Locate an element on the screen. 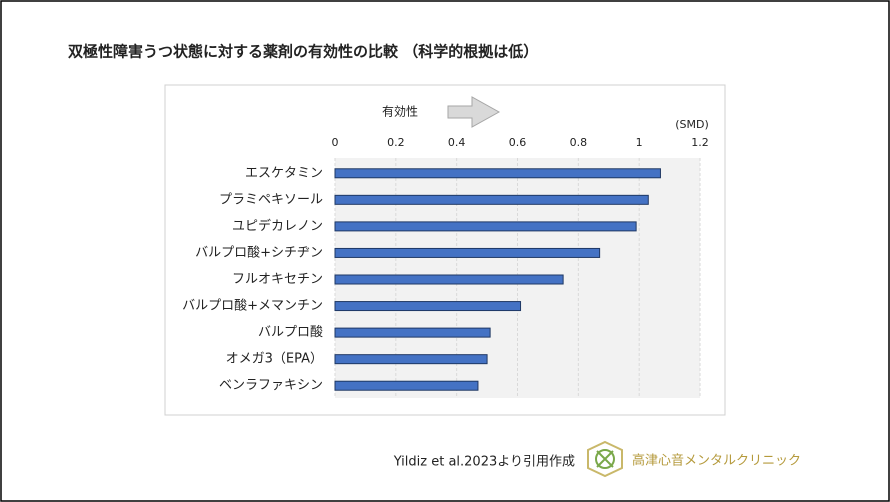 This screenshot has height=502, width=890. y-tick-label: バルプロ酸+シチヂン is located at coordinates (259, 252).